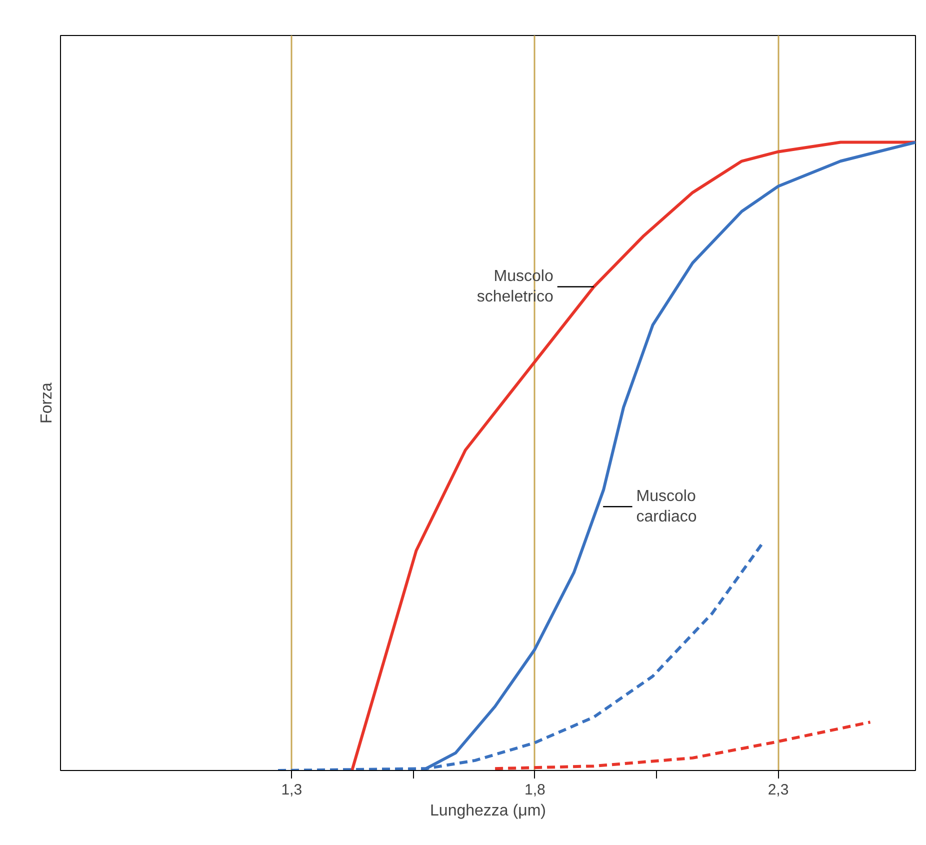 This screenshot has width=926, height=845. What do you see at coordinates (778, 790) in the screenshot?
I see `x-tick-label: 2,3` at bounding box center [778, 790].